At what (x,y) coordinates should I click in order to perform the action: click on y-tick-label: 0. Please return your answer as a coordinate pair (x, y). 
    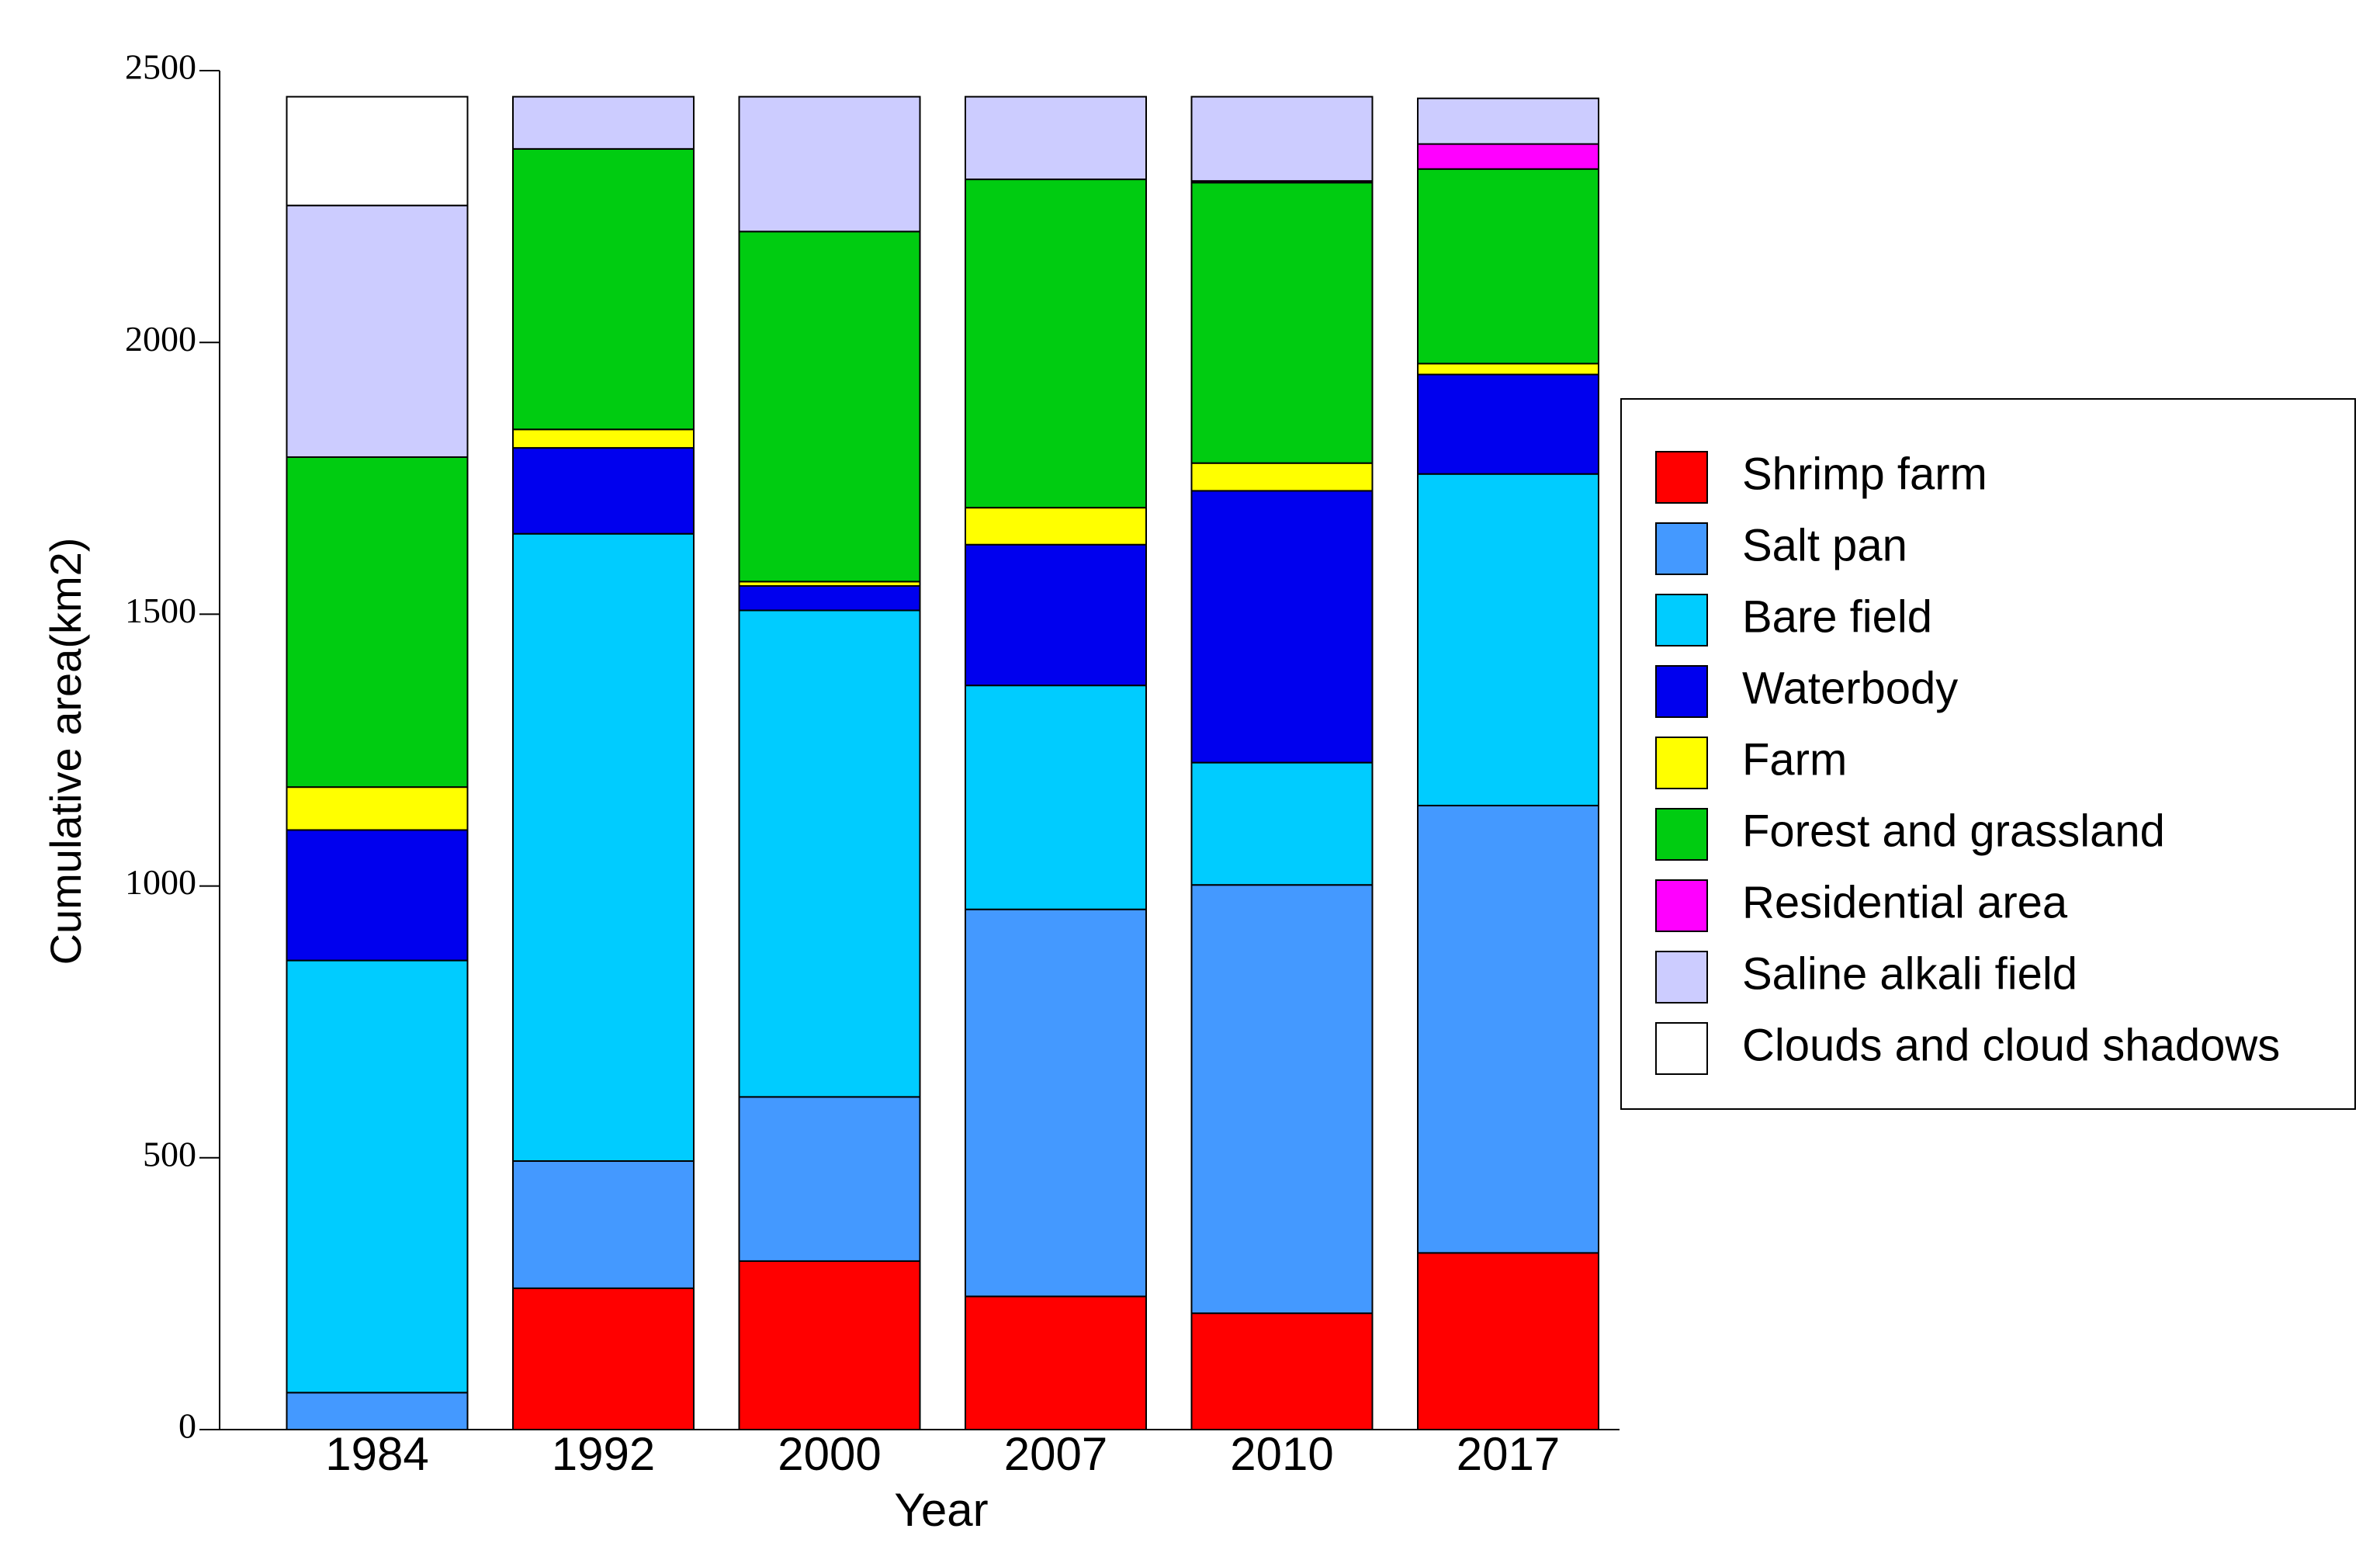
    Looking at the image, I should click on (187, 1426).